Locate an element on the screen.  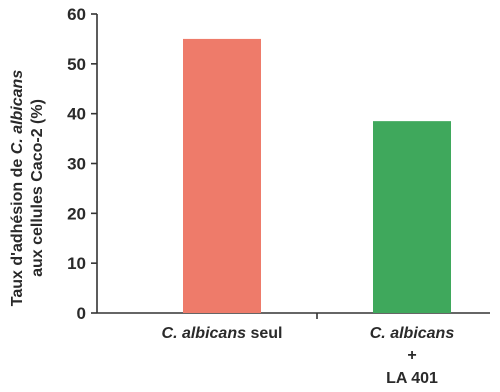
category-suffix: seul is located at coordinates (264, 333).